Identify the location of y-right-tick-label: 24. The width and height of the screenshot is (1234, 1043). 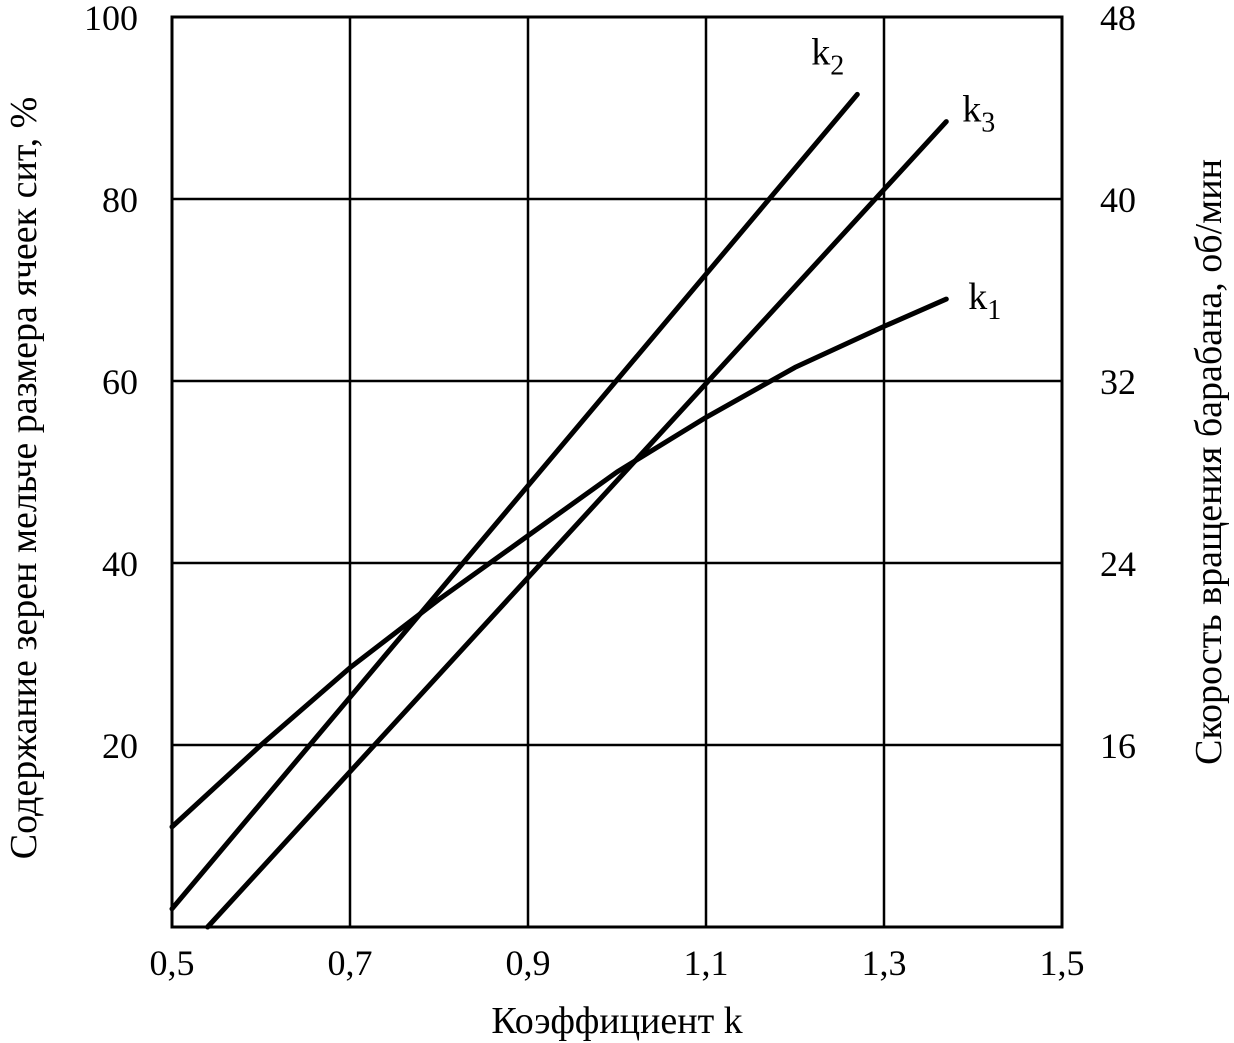
(1118, 564).